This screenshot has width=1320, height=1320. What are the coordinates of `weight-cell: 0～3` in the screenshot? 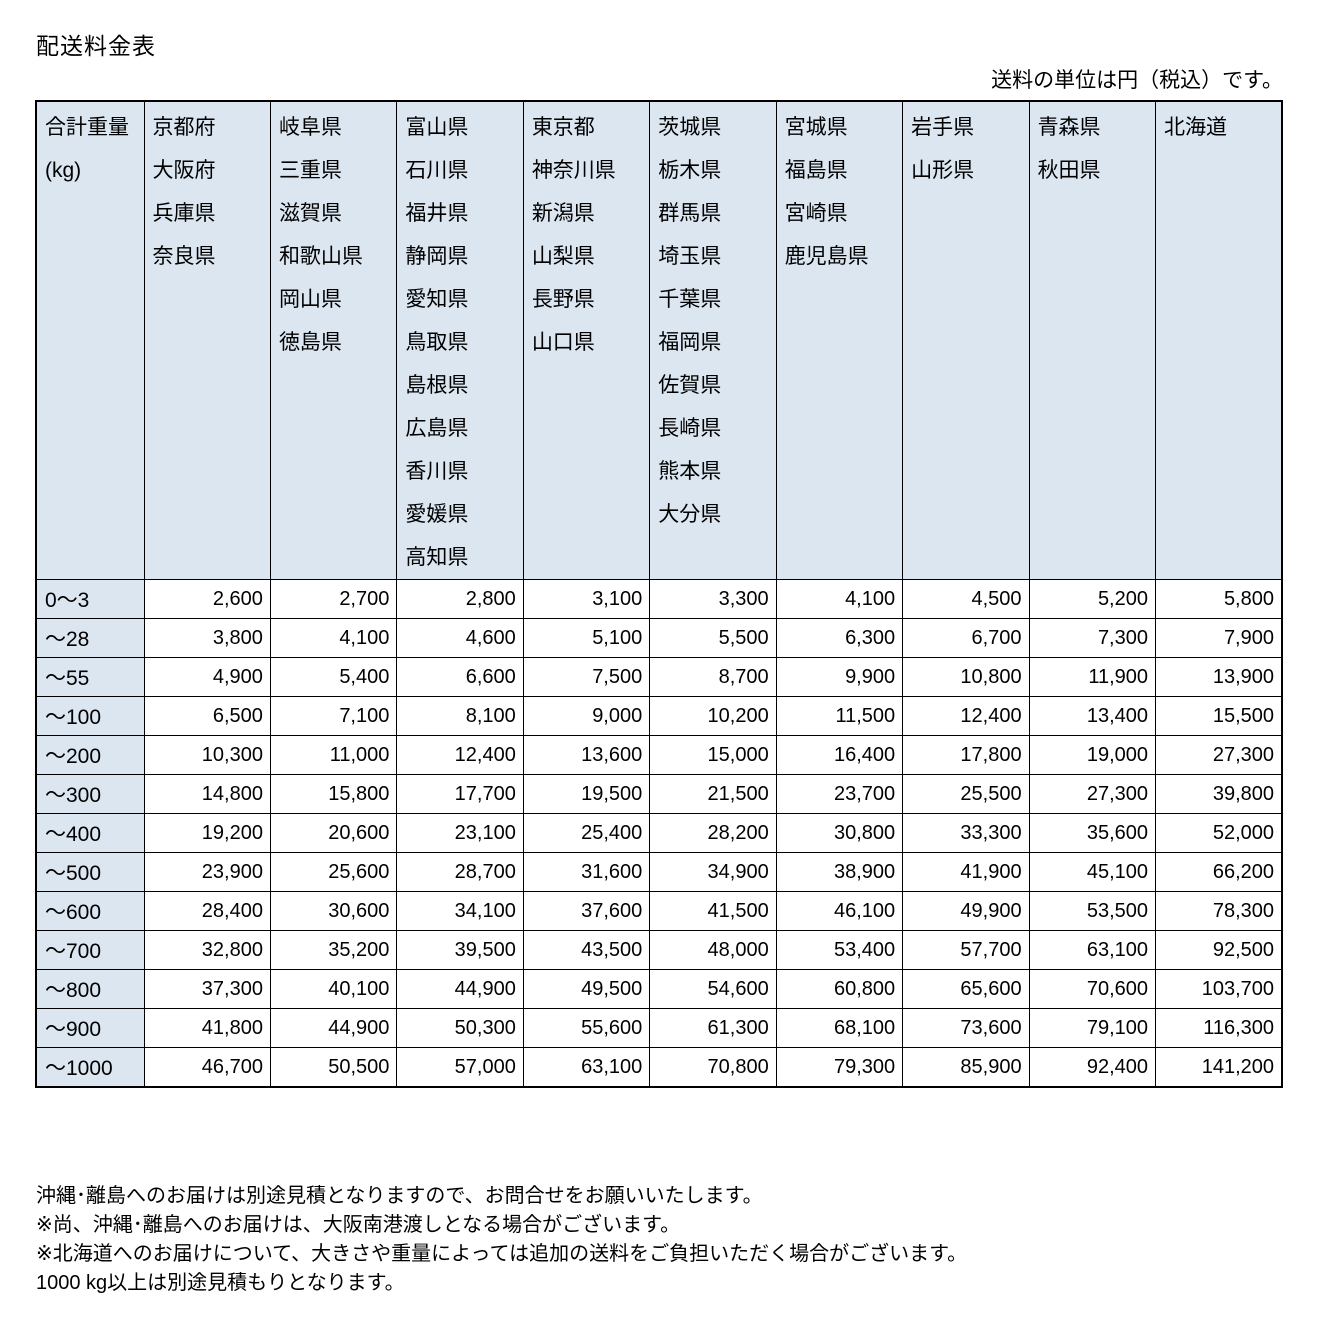 It's located at (90, 599).